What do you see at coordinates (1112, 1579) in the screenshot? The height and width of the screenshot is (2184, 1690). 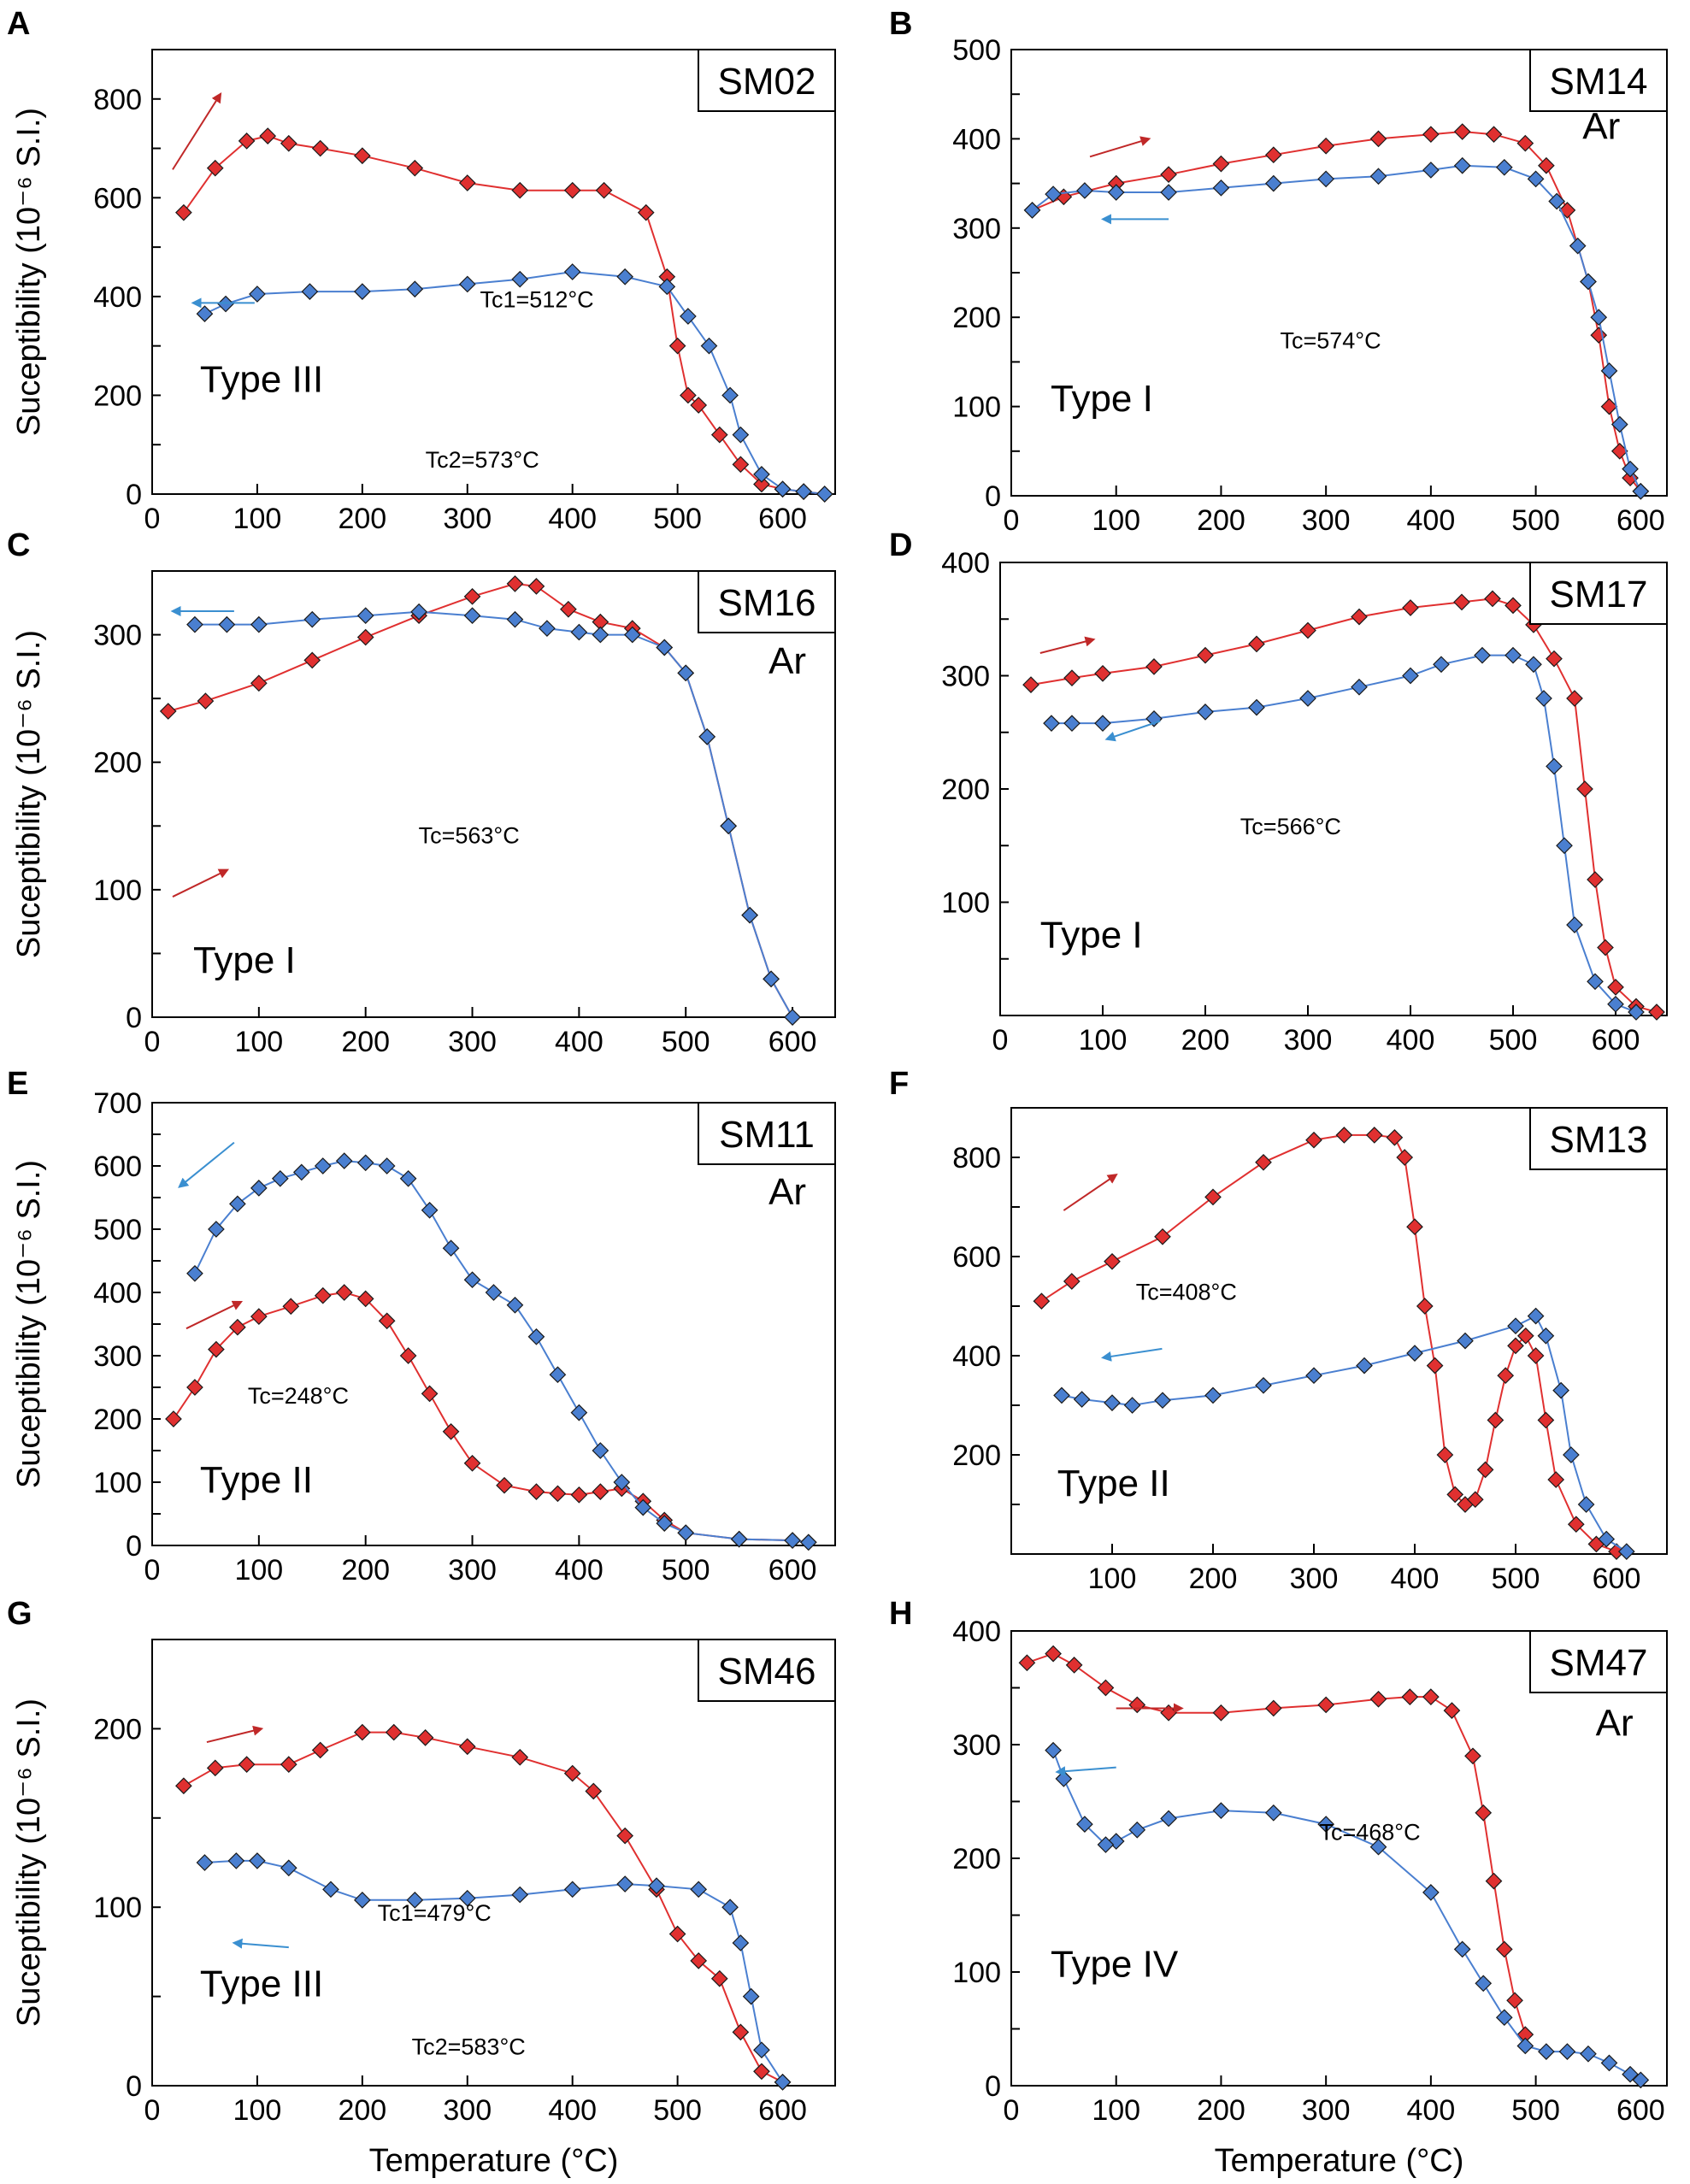 I see `x-tick-label: 100` at bounding box center [1112, 1579].